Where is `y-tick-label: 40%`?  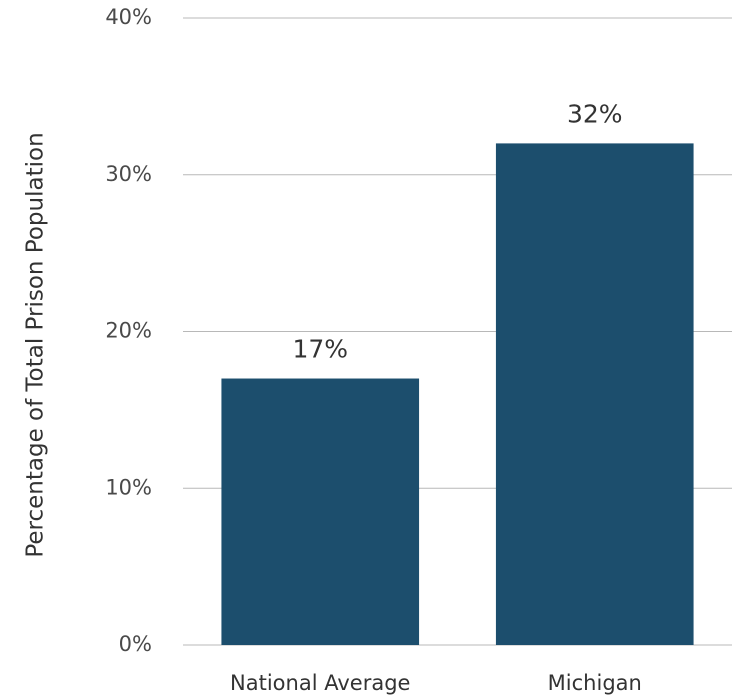
y-tick-label: 40% is located at coordinates (128, 17).